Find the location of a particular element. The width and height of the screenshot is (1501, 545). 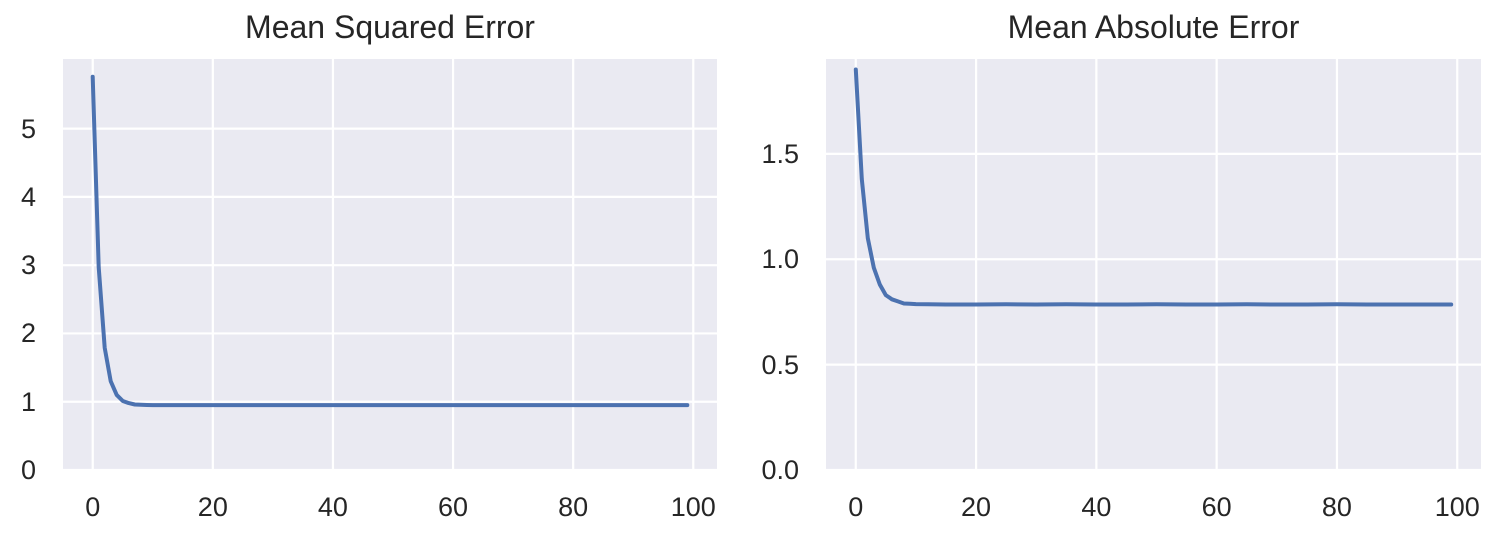

y-tick-label: 1.0 is located at coordinates (780, 259).